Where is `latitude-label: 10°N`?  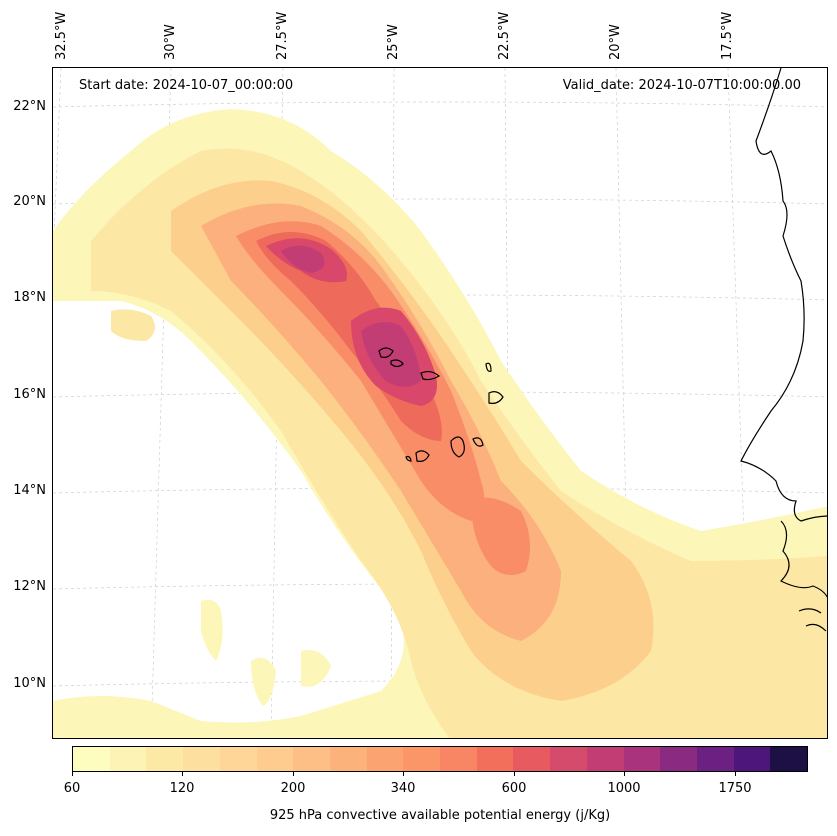 latitude-label: 10°N is located at coordinates (29, 683).